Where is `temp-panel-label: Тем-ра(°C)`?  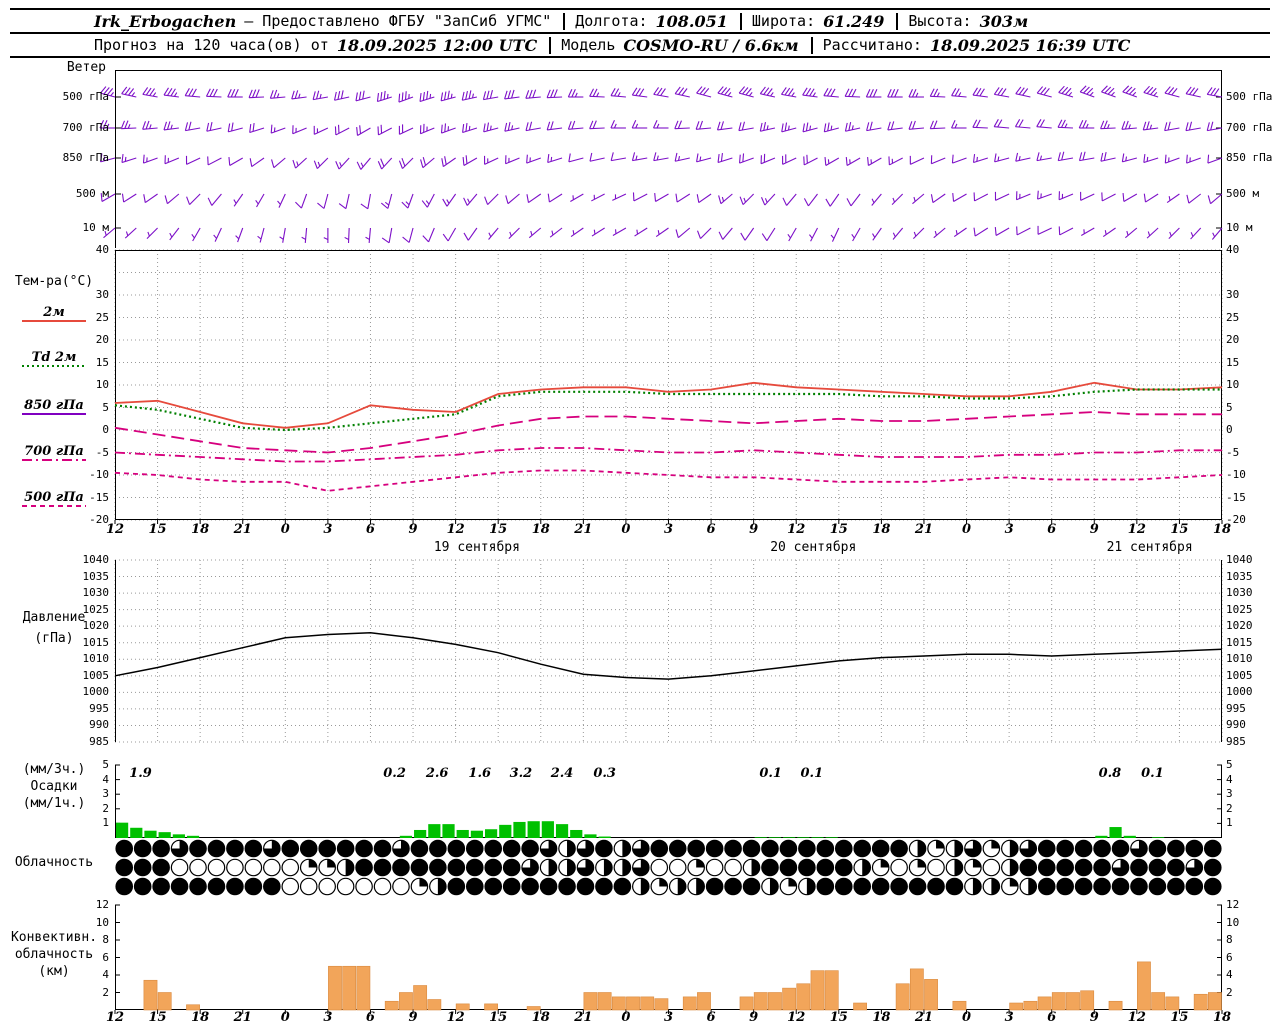 temp-panel-label: Тем-ра(°C) is located at coordinates (54, 281).